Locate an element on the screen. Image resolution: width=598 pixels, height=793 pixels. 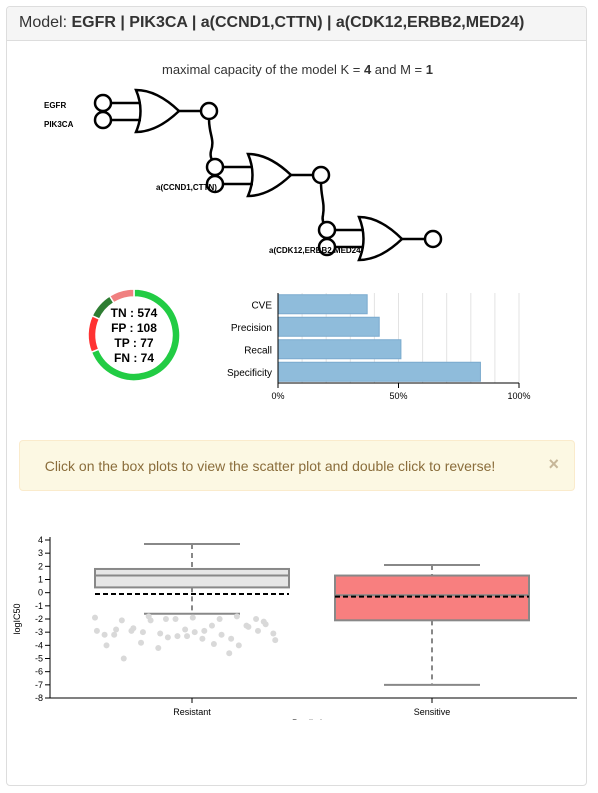
box-y-axis-label: logIC50 is located at coordinates (17, 618).